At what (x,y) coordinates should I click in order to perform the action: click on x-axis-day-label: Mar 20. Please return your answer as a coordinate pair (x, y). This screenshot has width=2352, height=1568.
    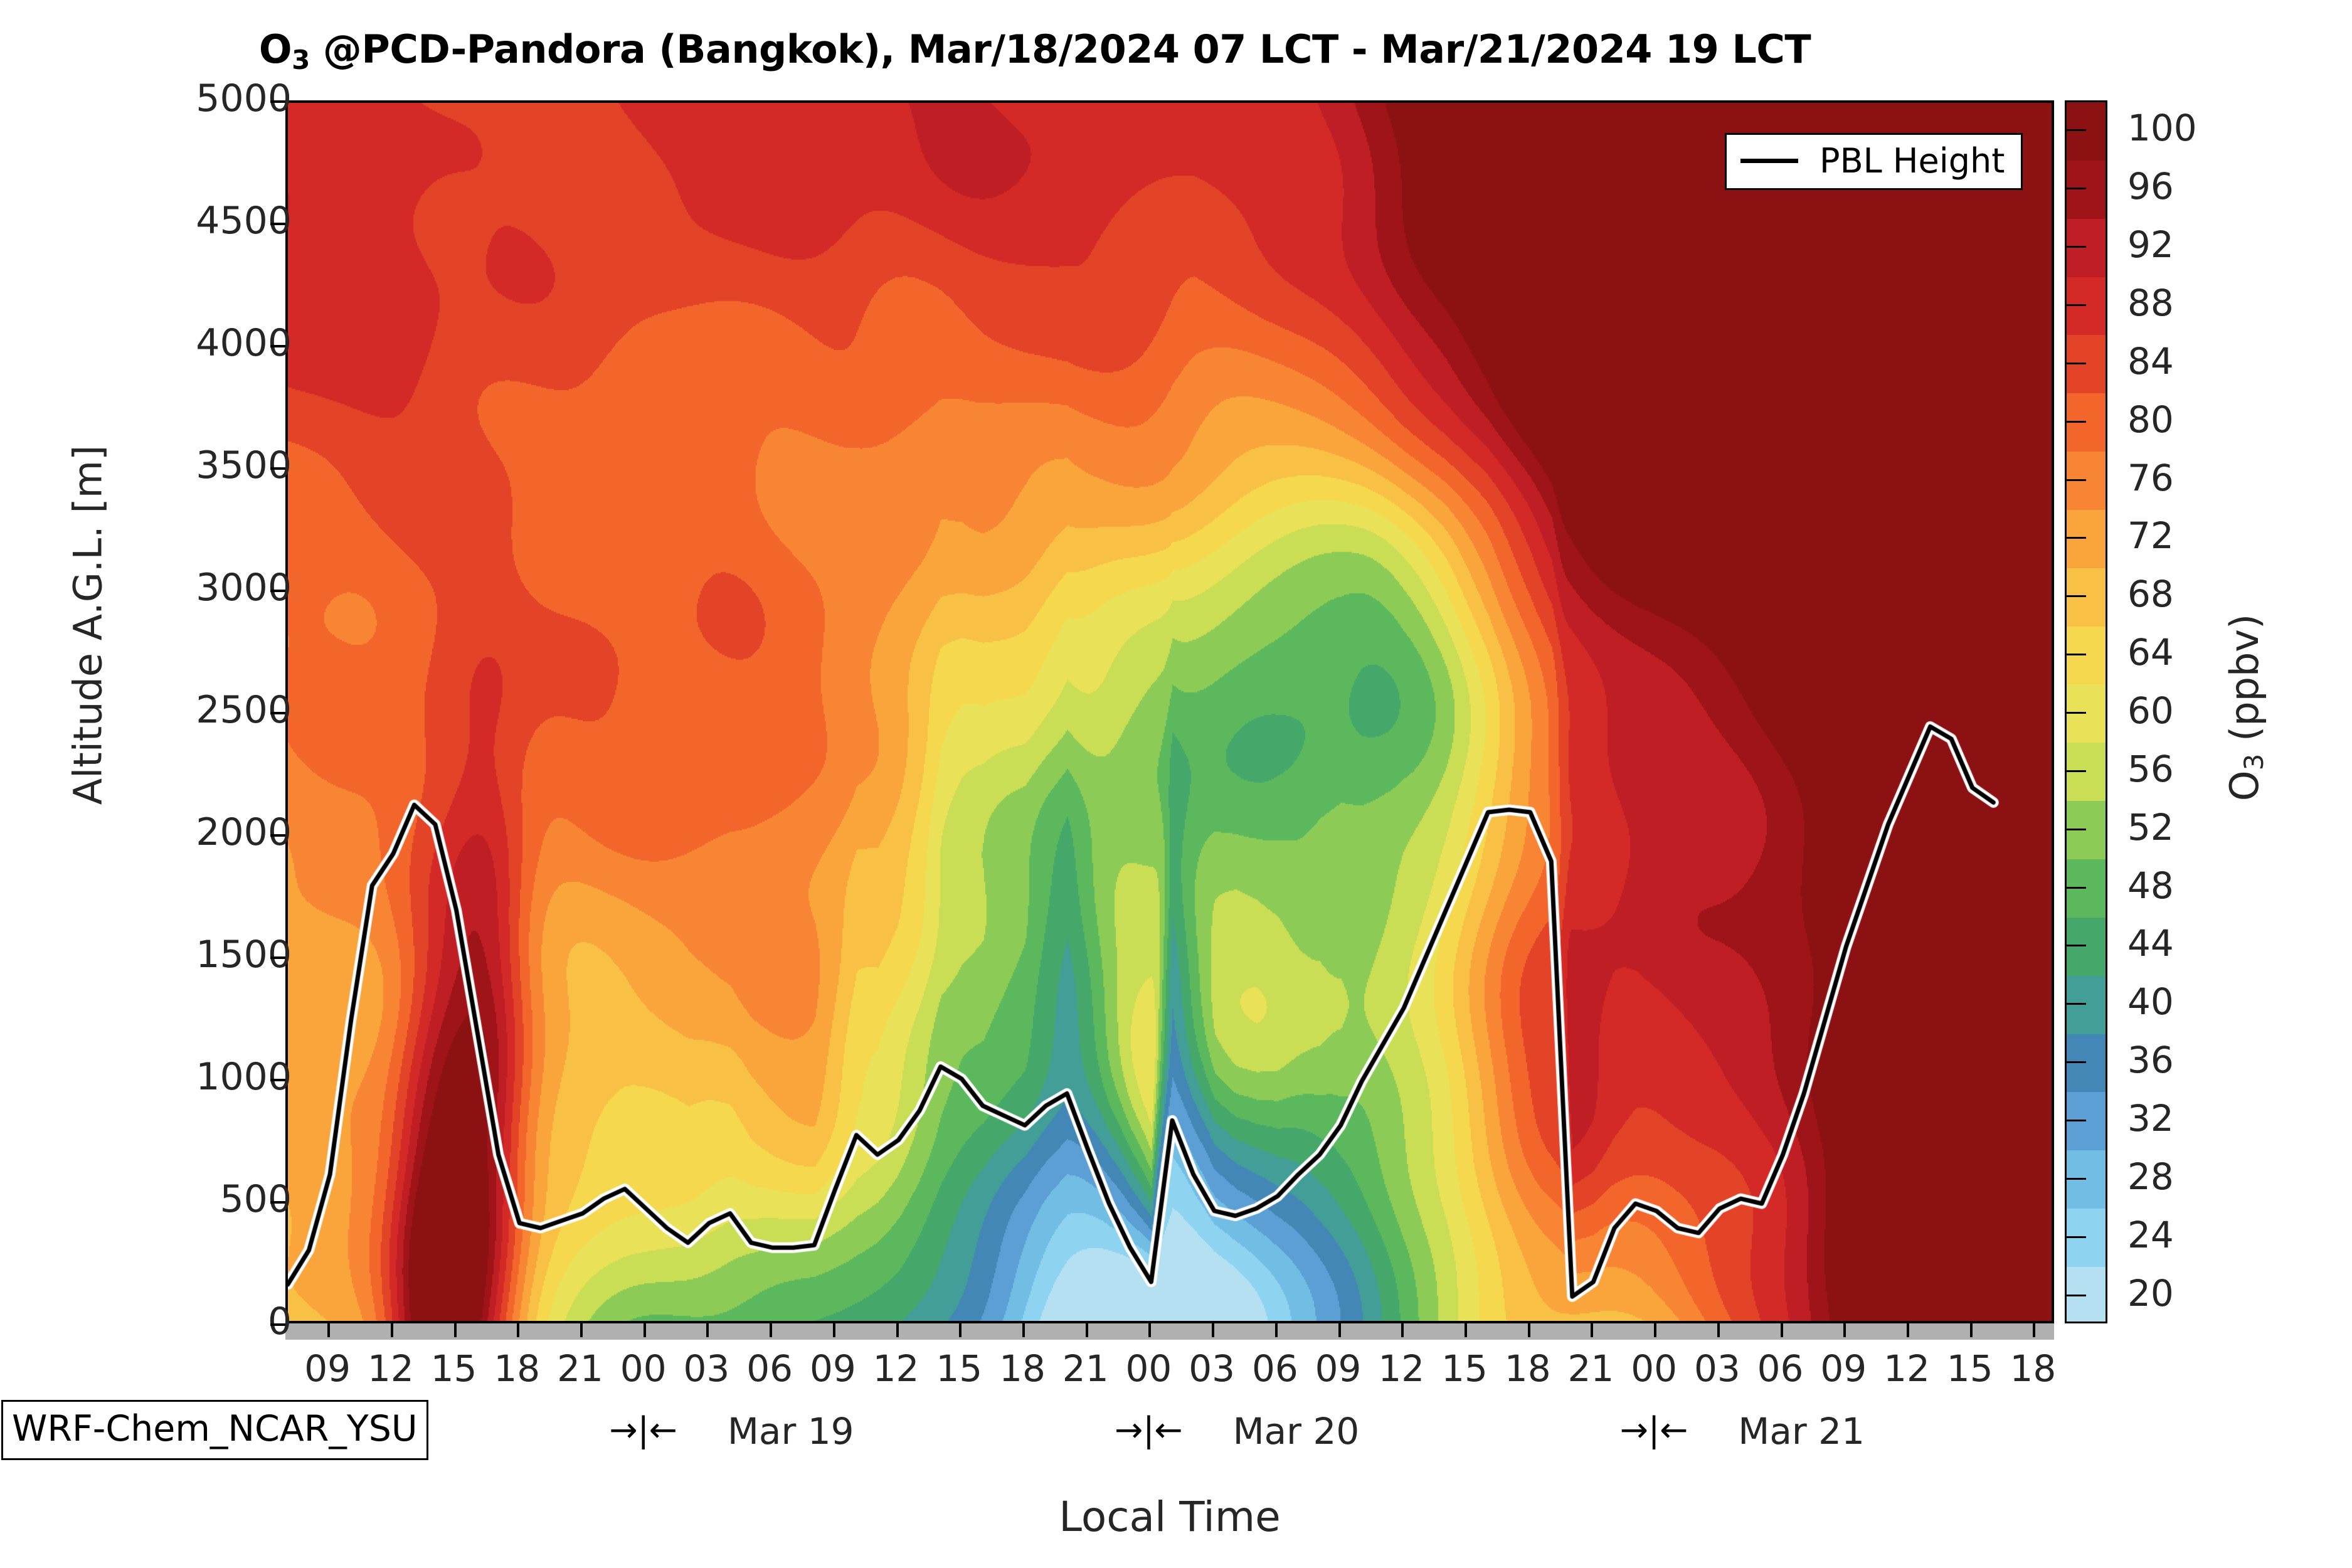
    Looking at the image, I should click on (1296, 1431).